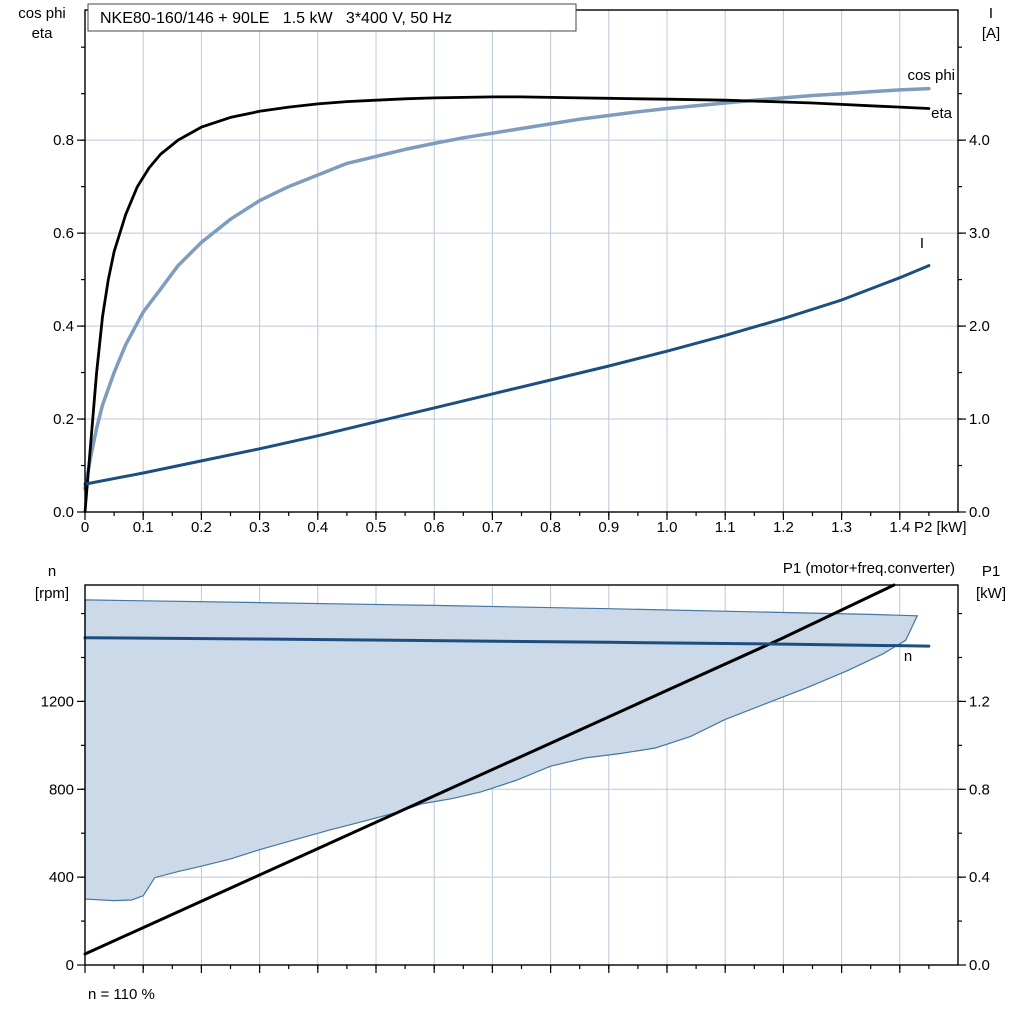 Image resolution: width=1024 pixels, height=1024 pixels. What do you see at coordinates (899, 527) in the screenshot?
I see `x-tick-label: 1.4` at bounding box center [899, 527].